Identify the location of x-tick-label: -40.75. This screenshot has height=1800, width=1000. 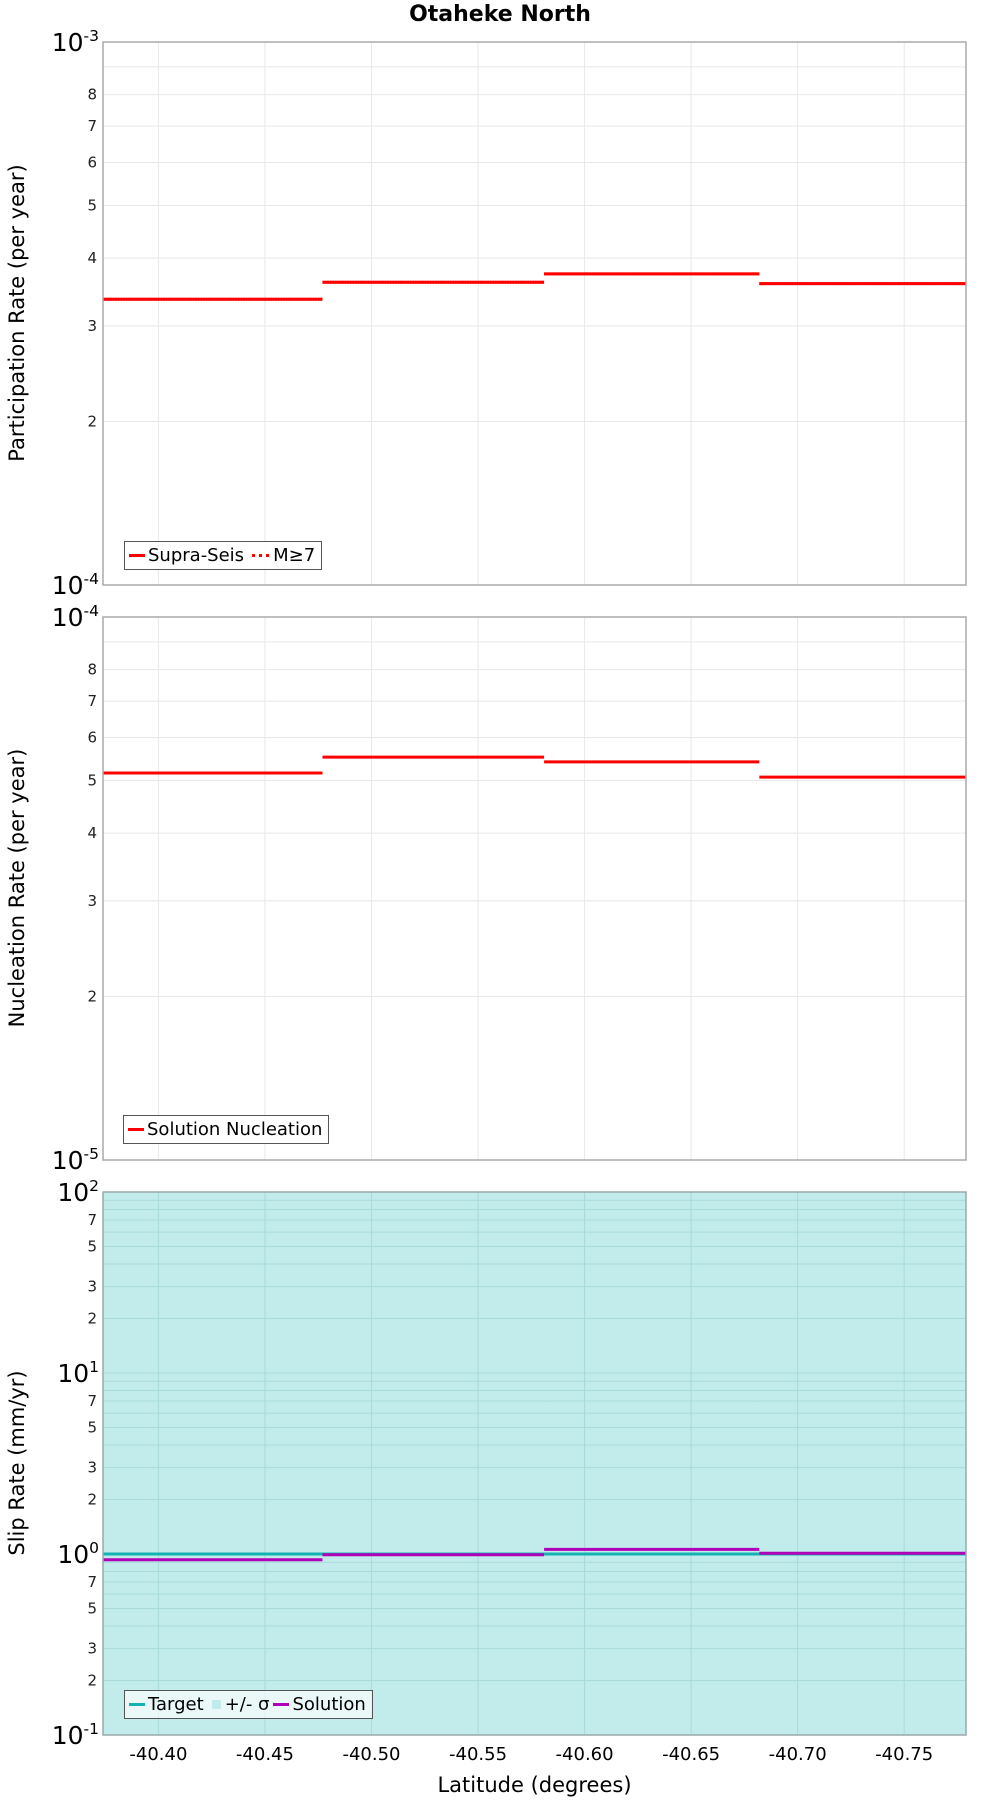
(904, 1754).